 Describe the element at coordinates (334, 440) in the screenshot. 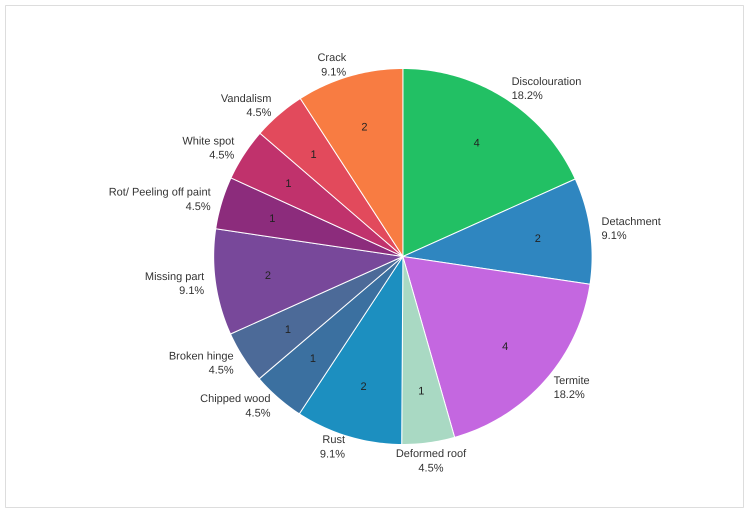

I see `slice-label: Rust` at that location.